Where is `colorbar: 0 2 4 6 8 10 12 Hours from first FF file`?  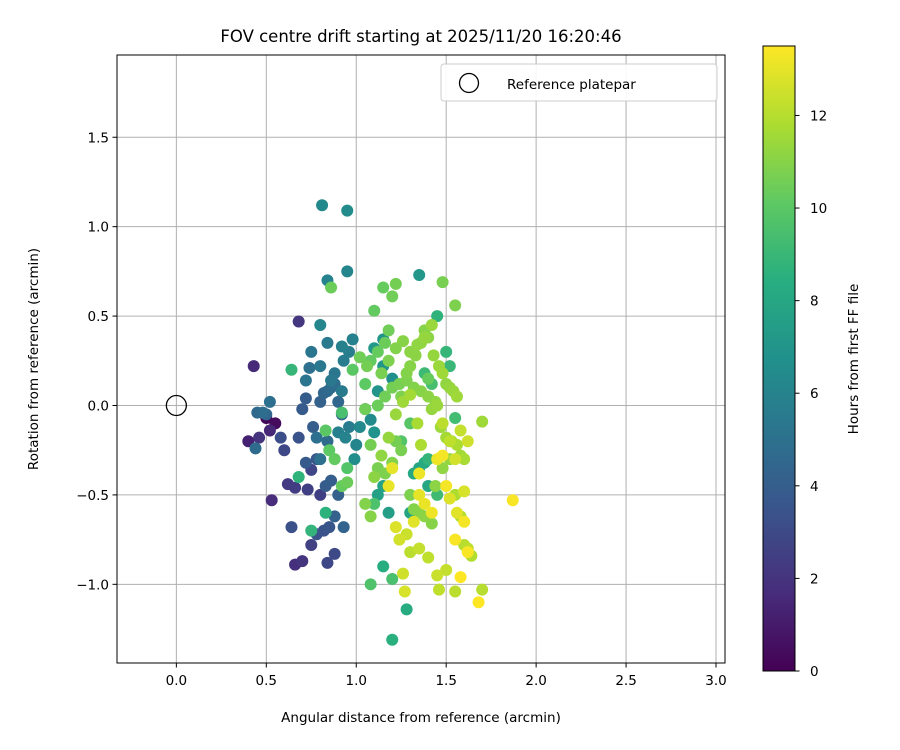 colorbar: 0 2 4 6 8 10 12 Hours from first FF file is located at coordinates (812, 362).